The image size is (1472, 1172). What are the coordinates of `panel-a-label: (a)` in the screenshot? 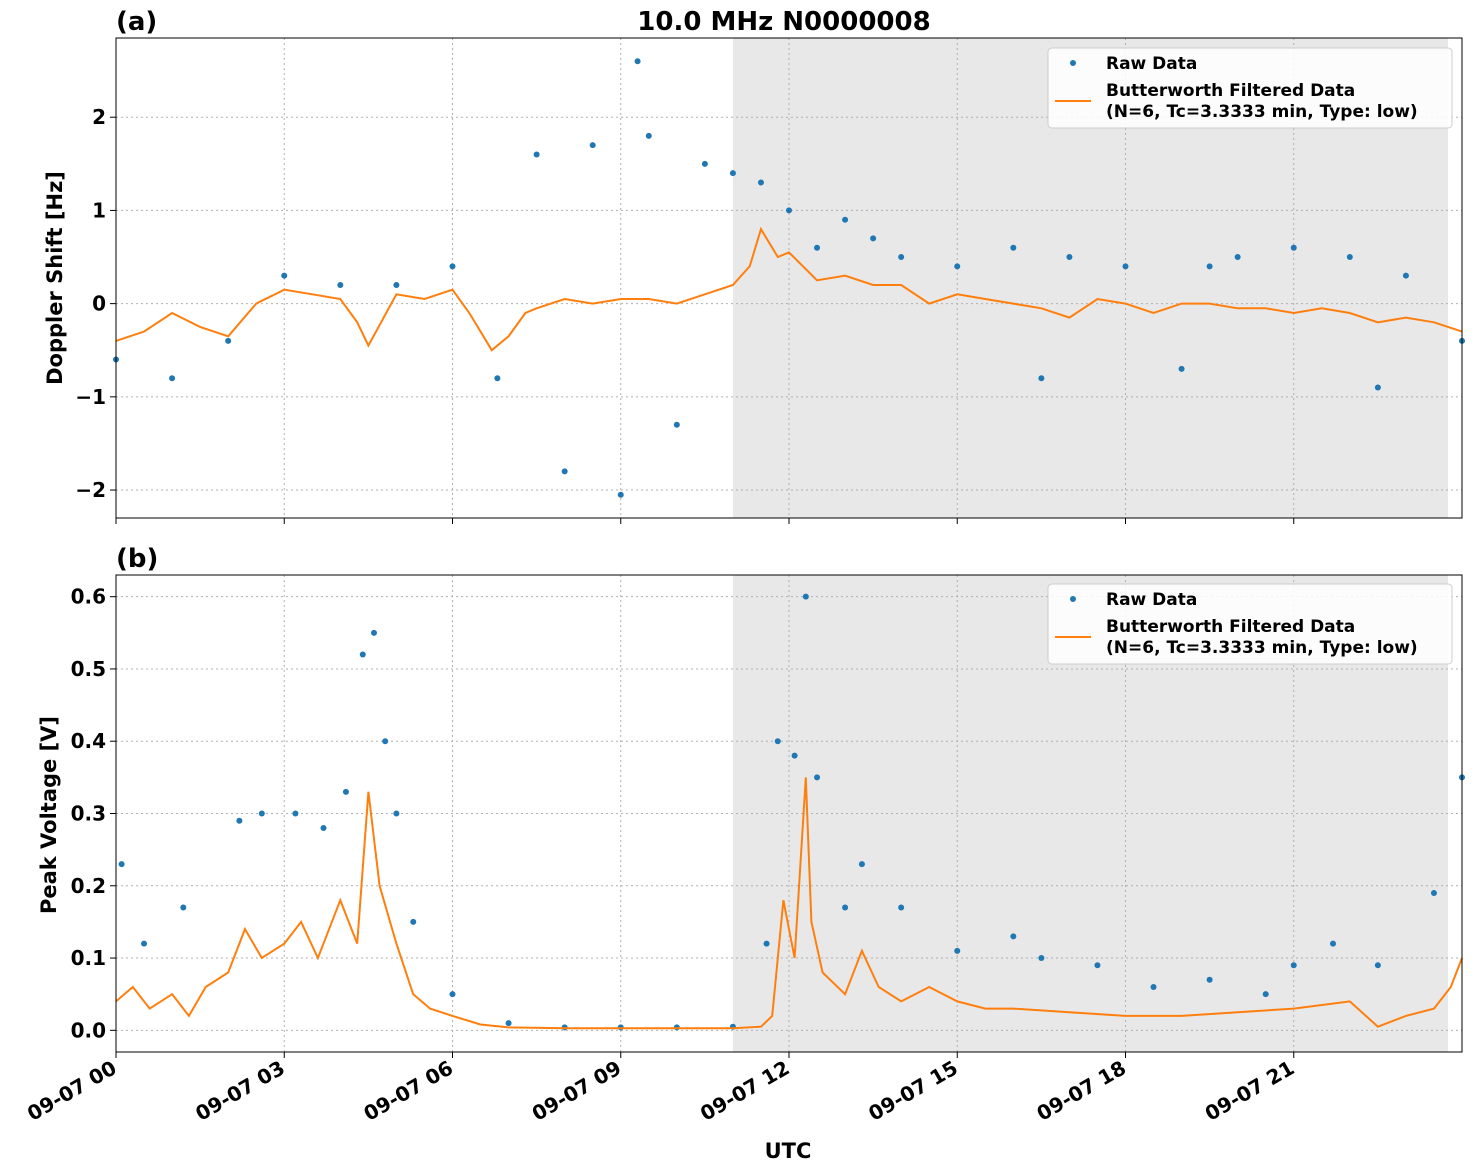 It's located at (136, 22).